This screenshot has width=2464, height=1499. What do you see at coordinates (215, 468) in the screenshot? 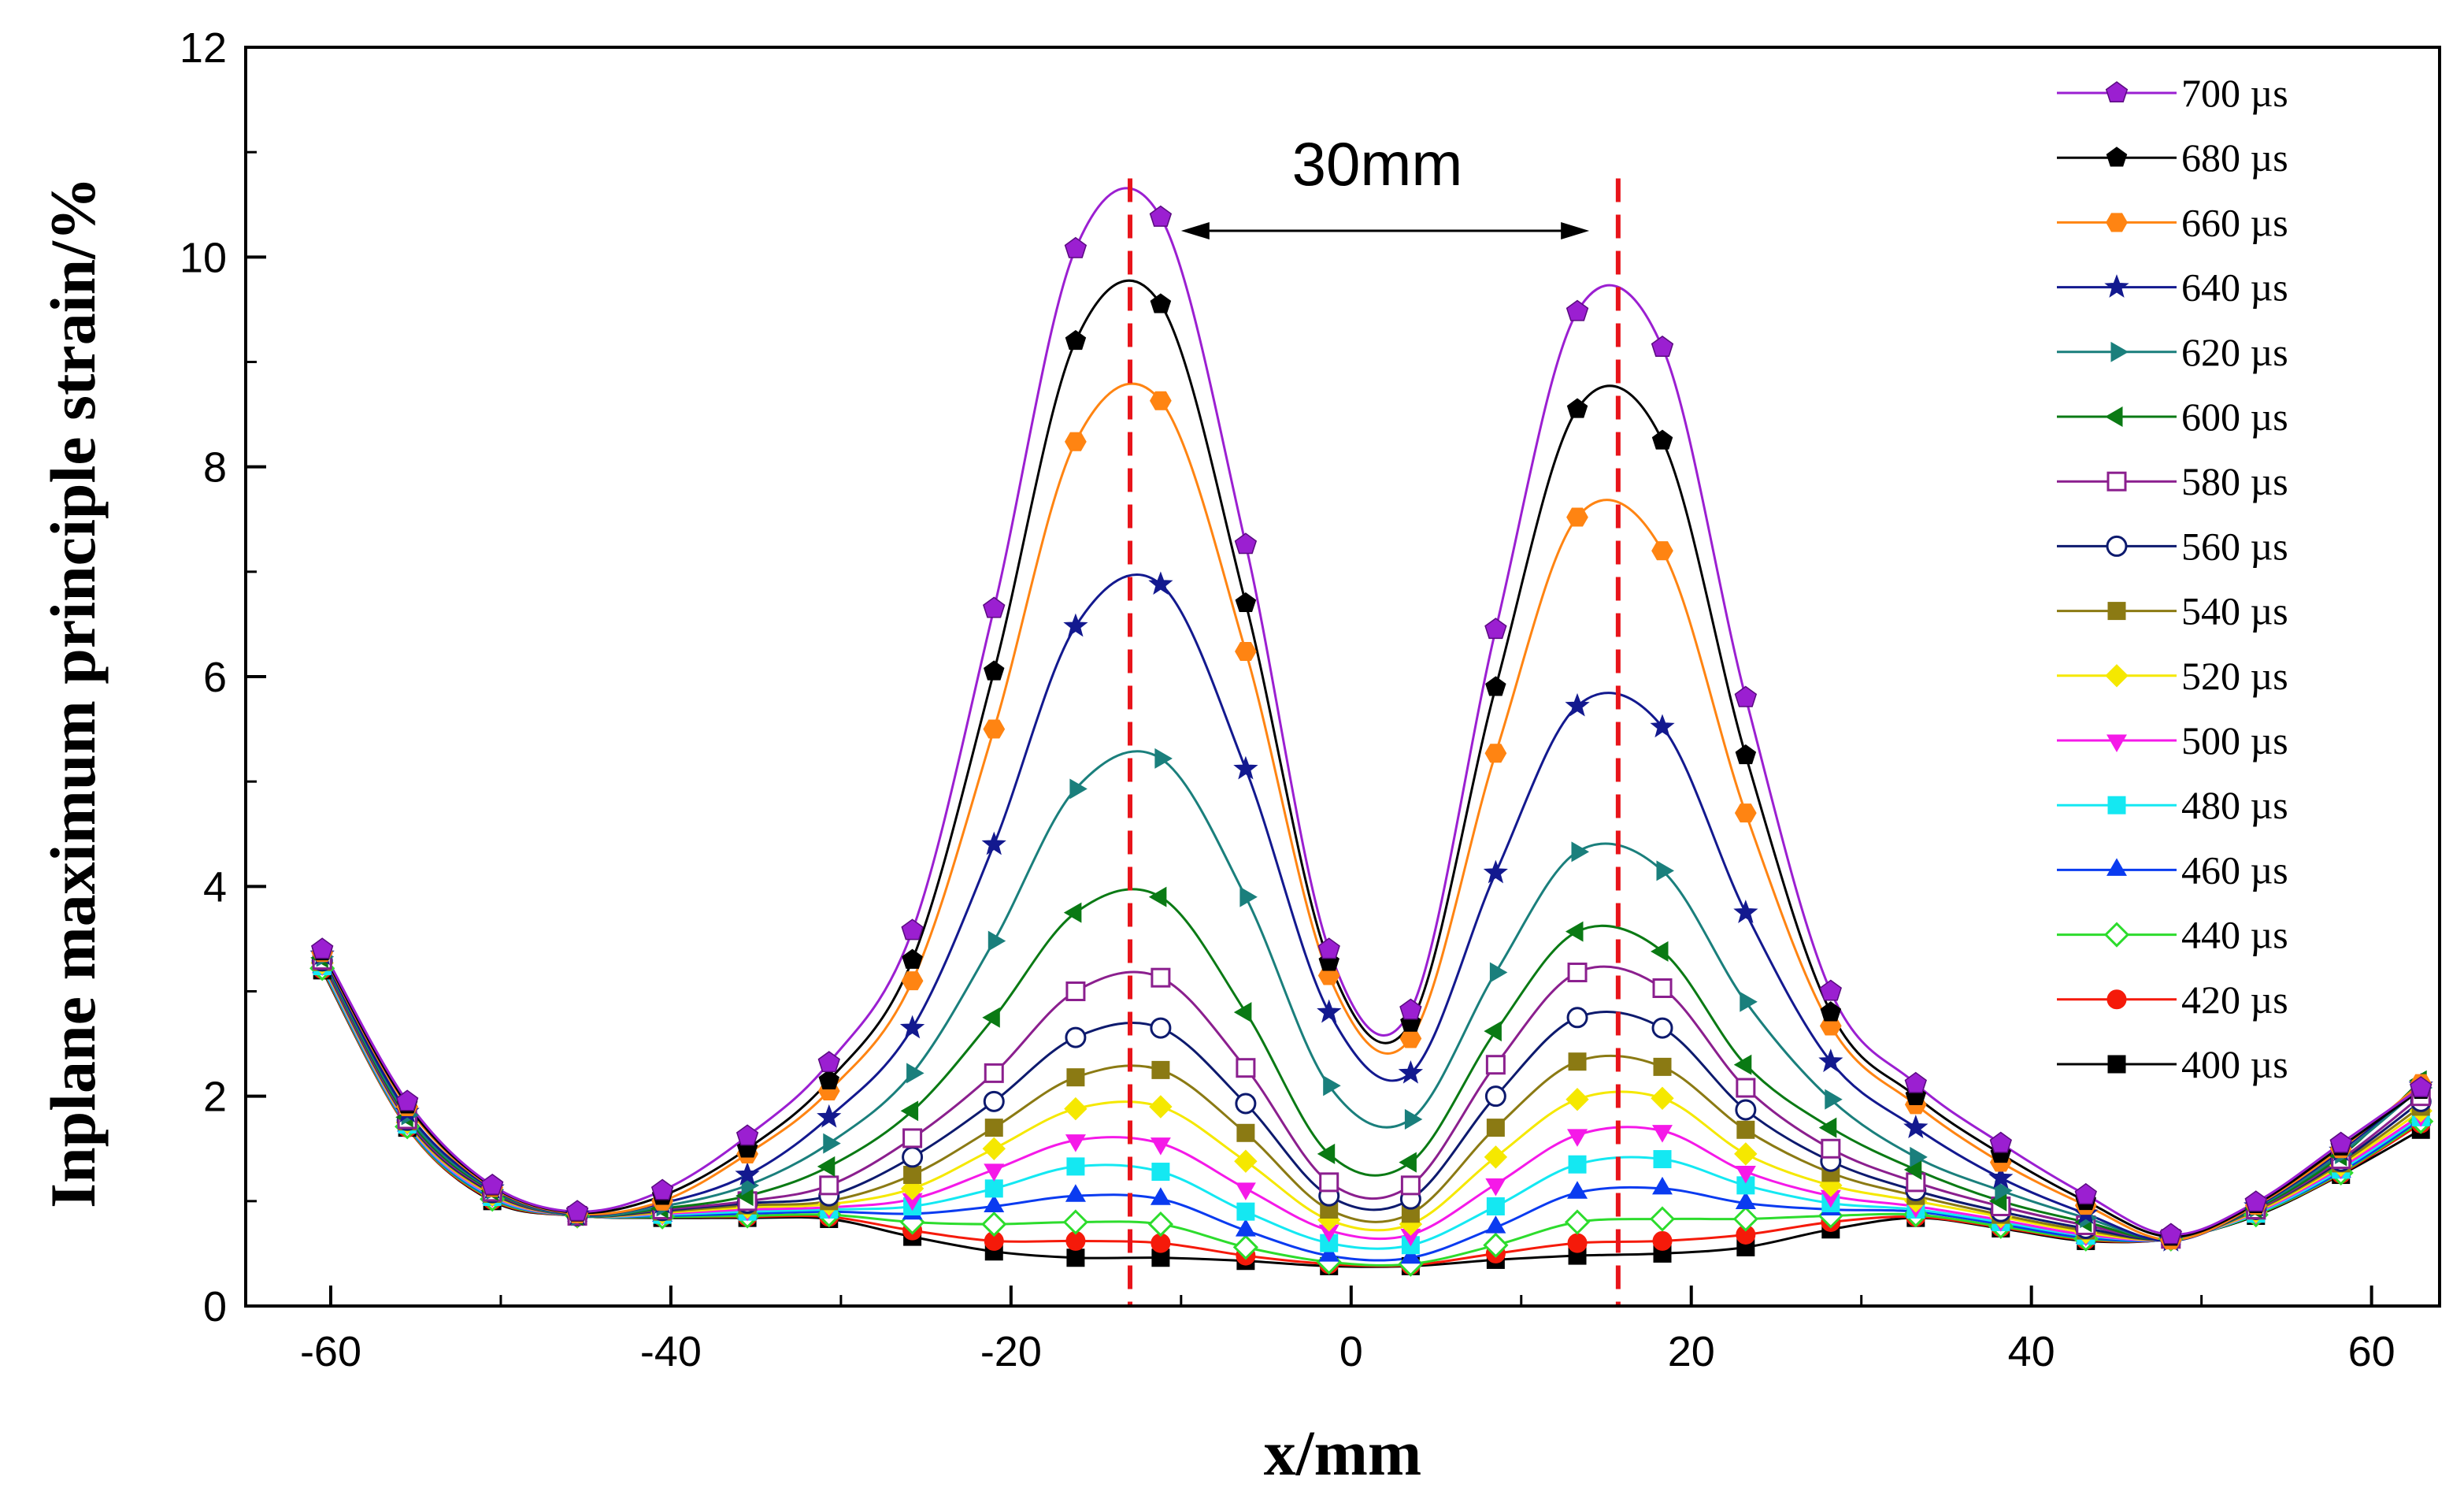
I see `y-tick-label: 8` at bounding box center [215, 468].